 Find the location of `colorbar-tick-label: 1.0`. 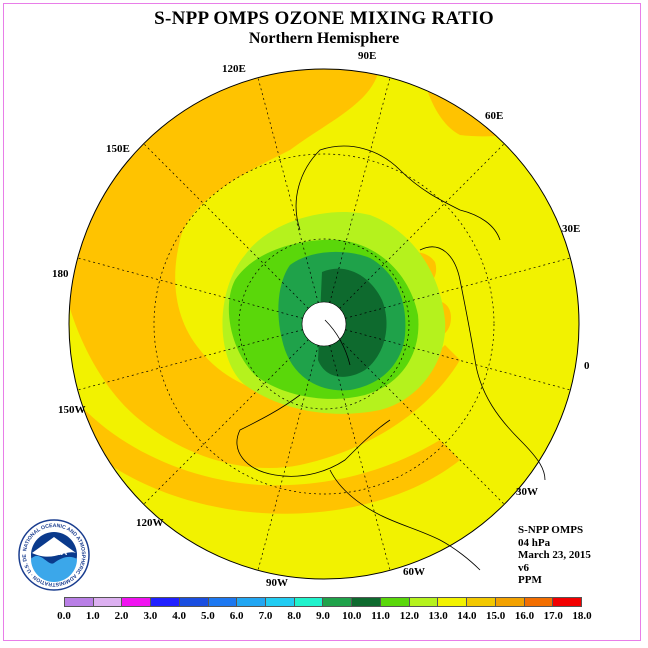

colorbar-tick-label: 1.0 is located at coordinates (92, 616).